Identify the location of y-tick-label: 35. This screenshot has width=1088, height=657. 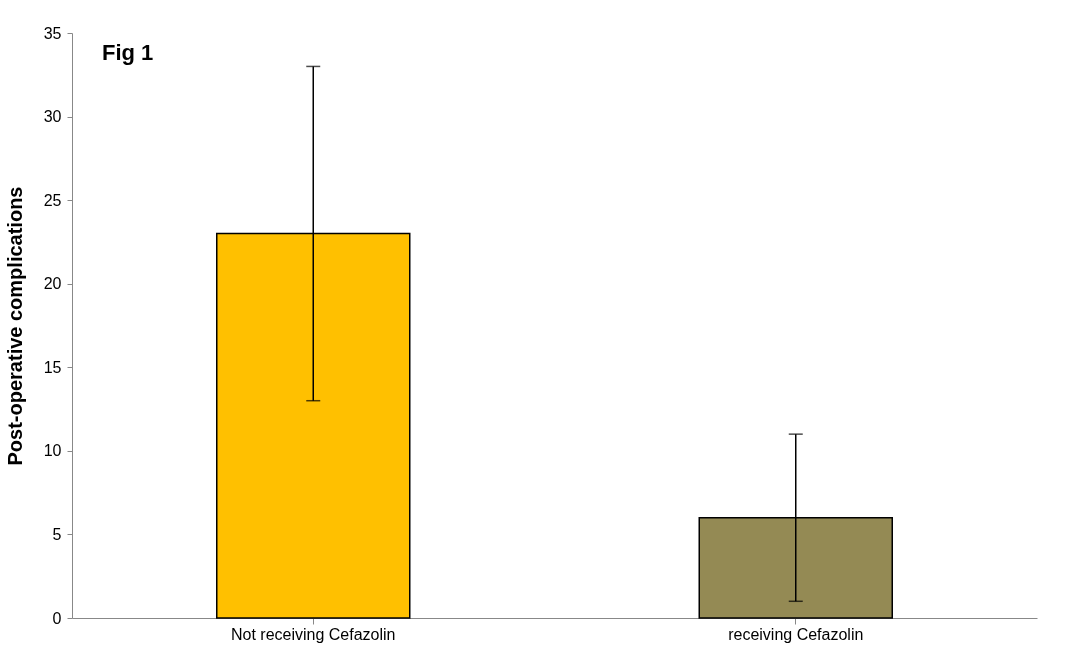
(52, 33).